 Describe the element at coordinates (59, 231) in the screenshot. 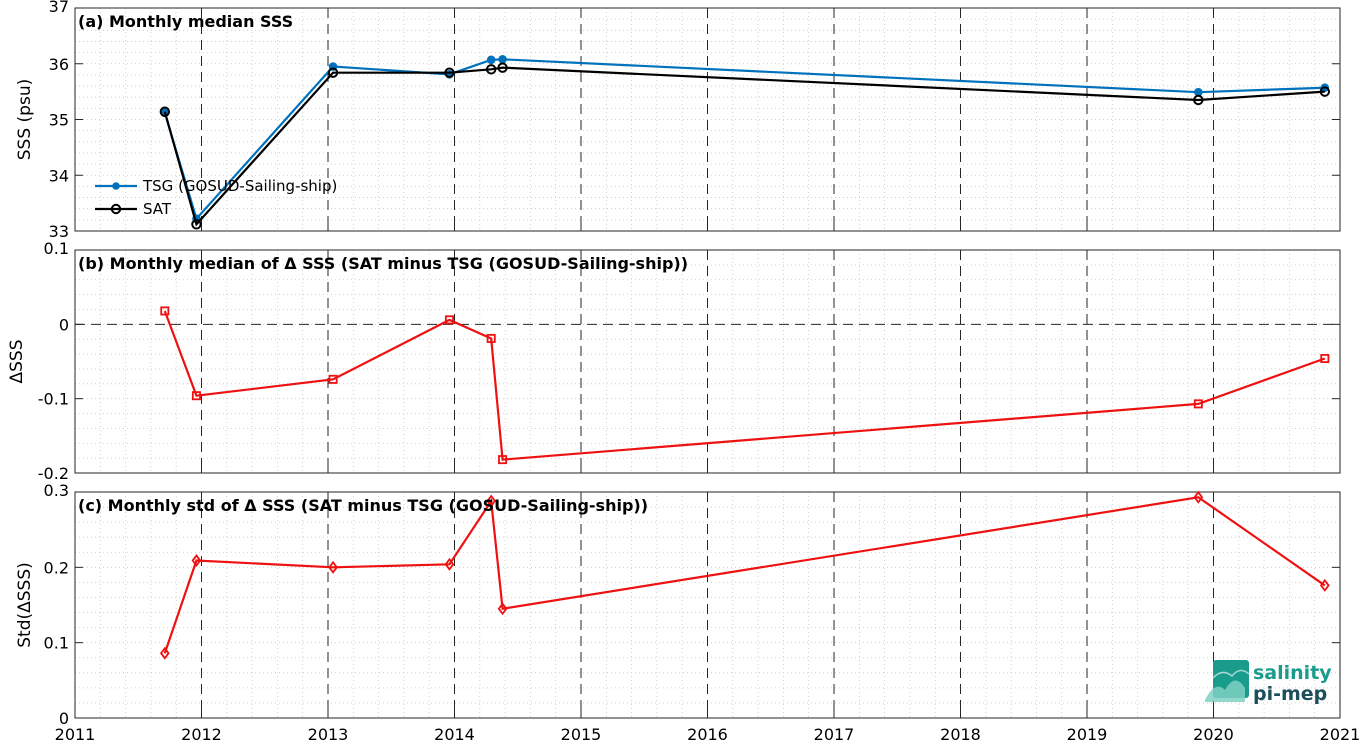

I see `y-tick-label: 33` at that location.